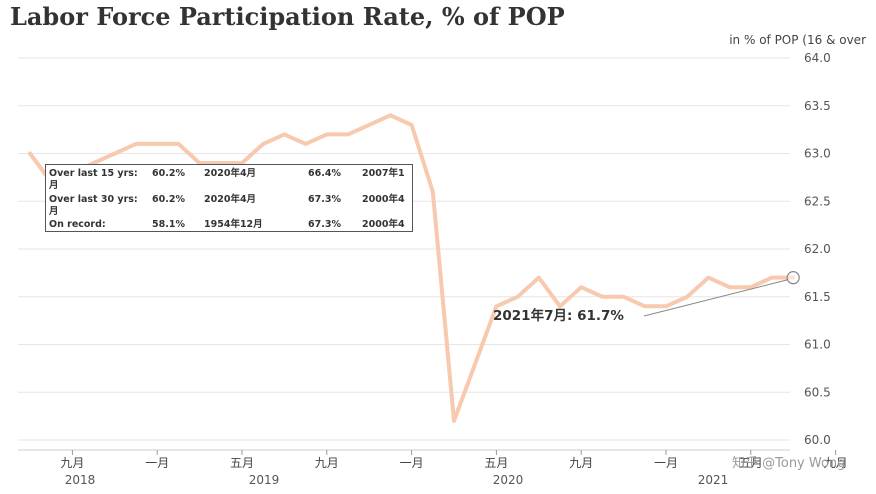 The width and height of the screenshot is (876, 494). Describe the element at coordinates (817, 58) in the screenshot. I see `y-tick-label: 64.0` at that location.